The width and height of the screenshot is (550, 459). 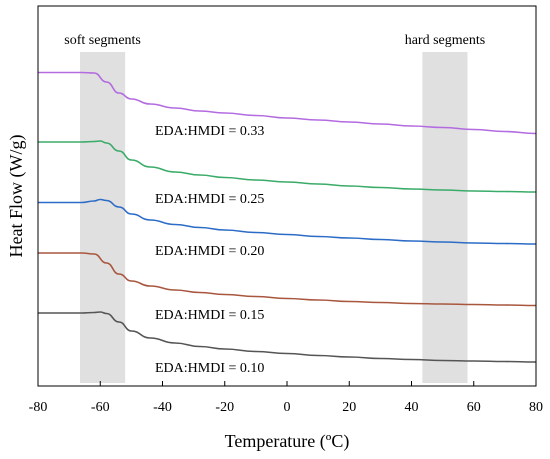 What do you see at coordinates (209, 199) in the screenshot?
I see `series-label-1: EDA:HMDI = 0.25` at bounding box center [209, 199].